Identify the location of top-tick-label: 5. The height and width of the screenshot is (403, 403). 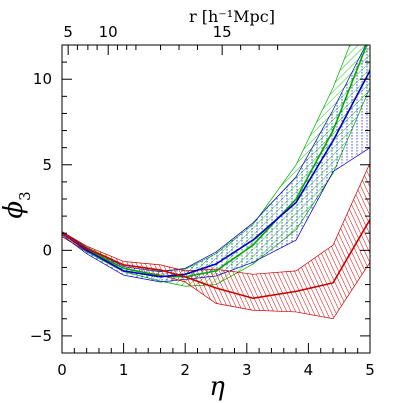
(68, 32).